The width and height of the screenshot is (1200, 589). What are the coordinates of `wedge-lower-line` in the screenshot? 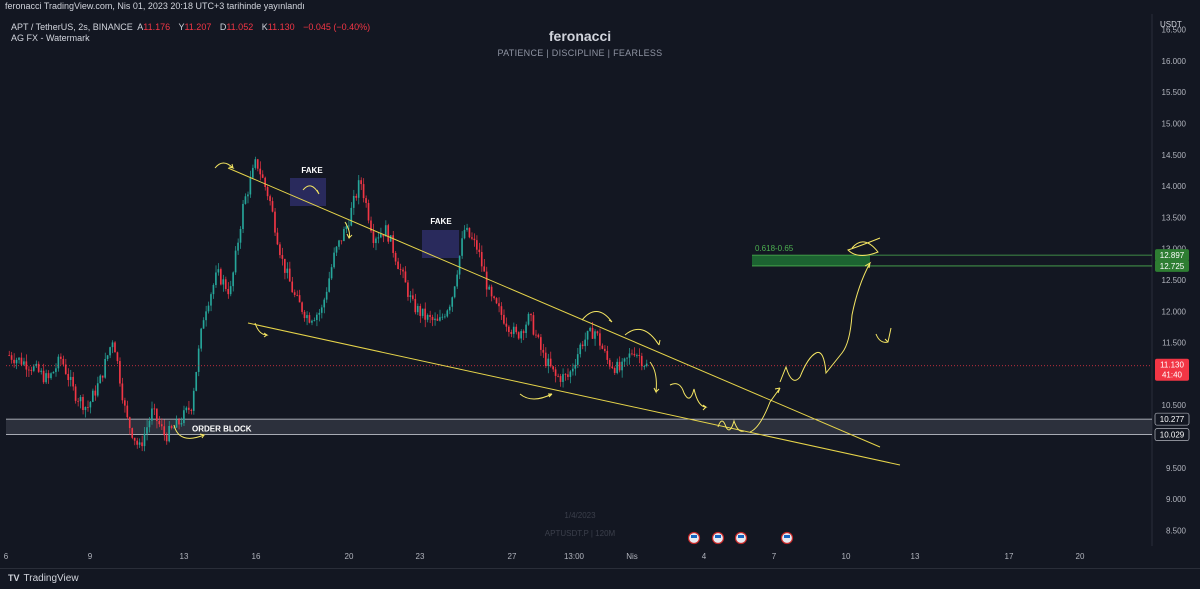 It's located at (574, 394).